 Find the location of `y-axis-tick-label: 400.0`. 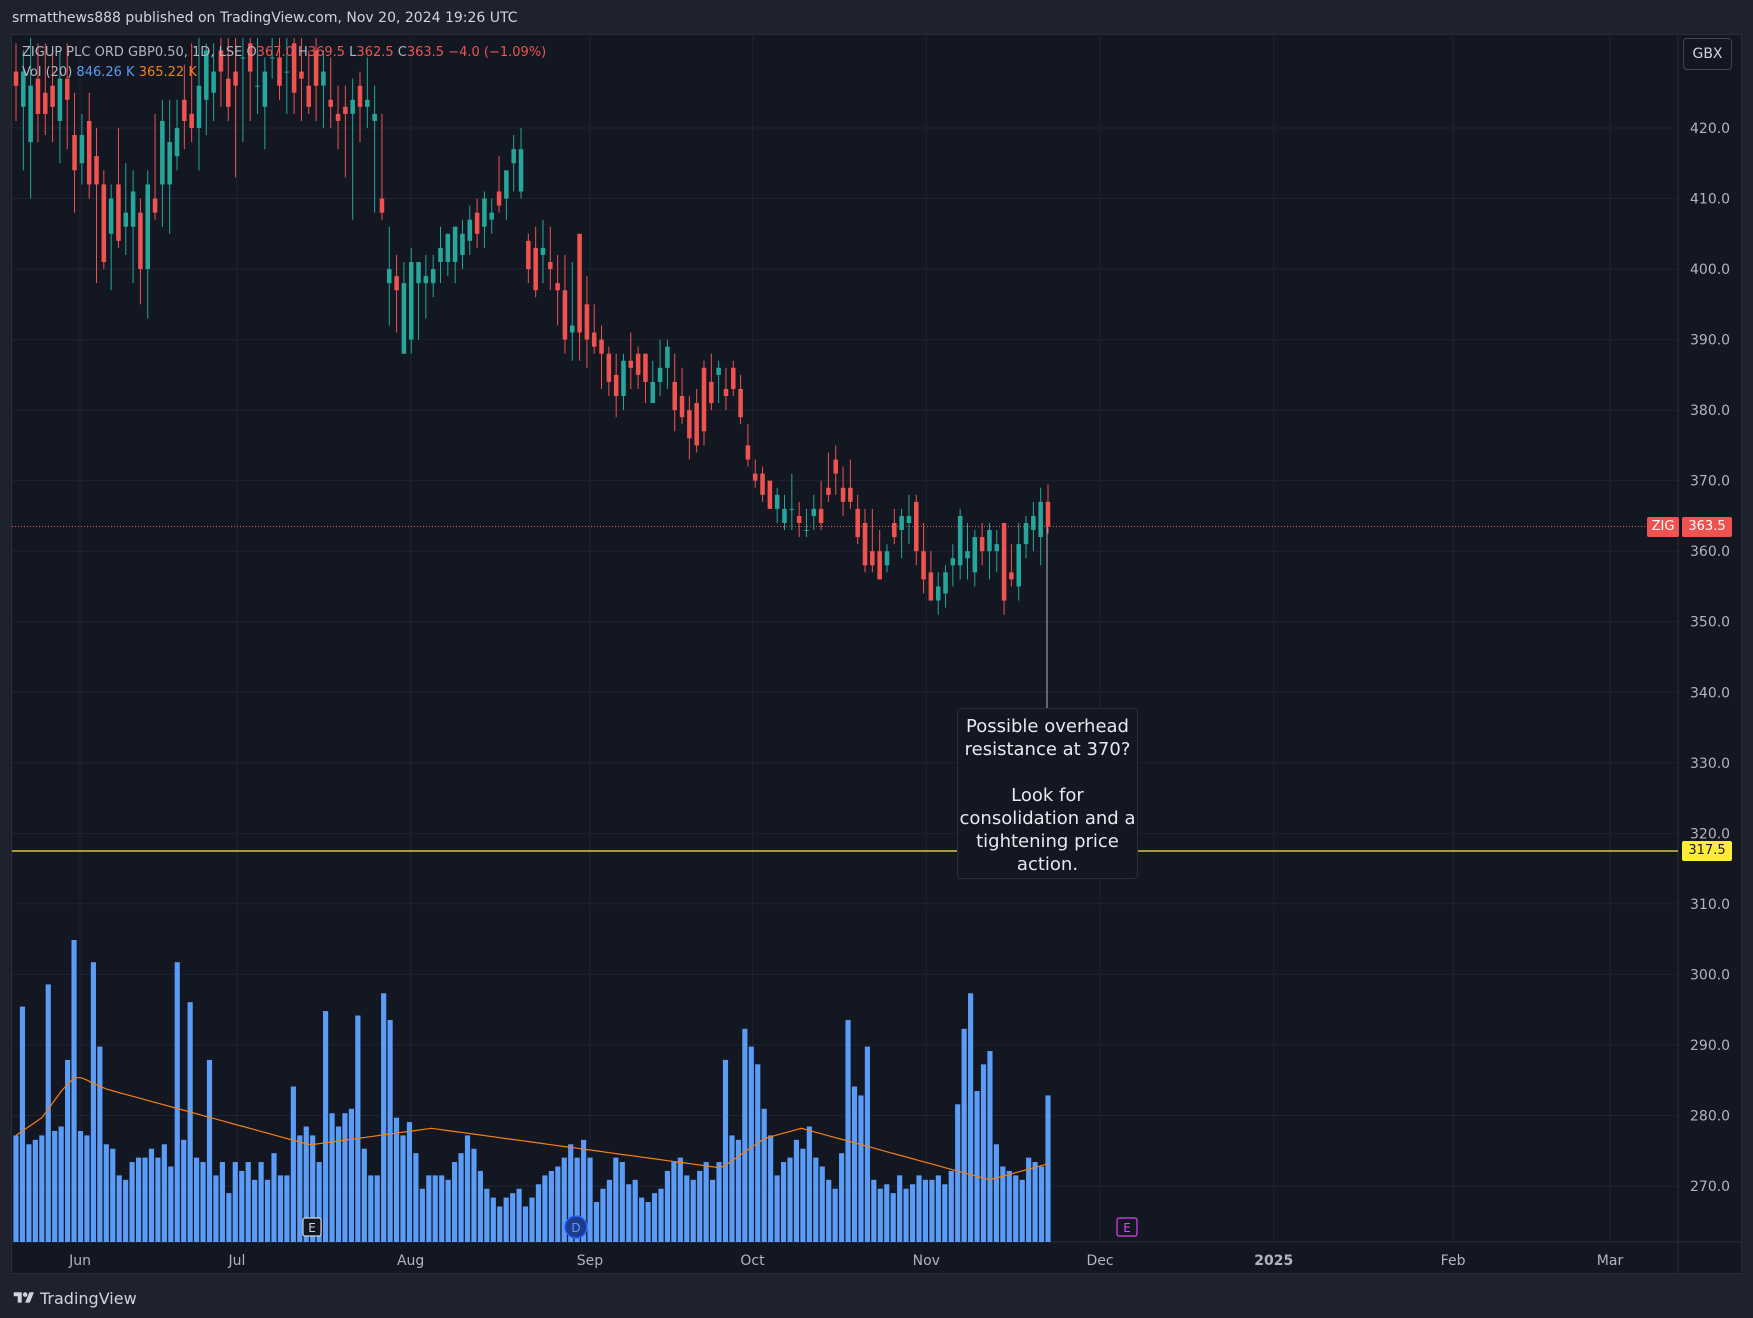

y-axis-tick-label: 400.0 is located at coordinates (1710, 270).